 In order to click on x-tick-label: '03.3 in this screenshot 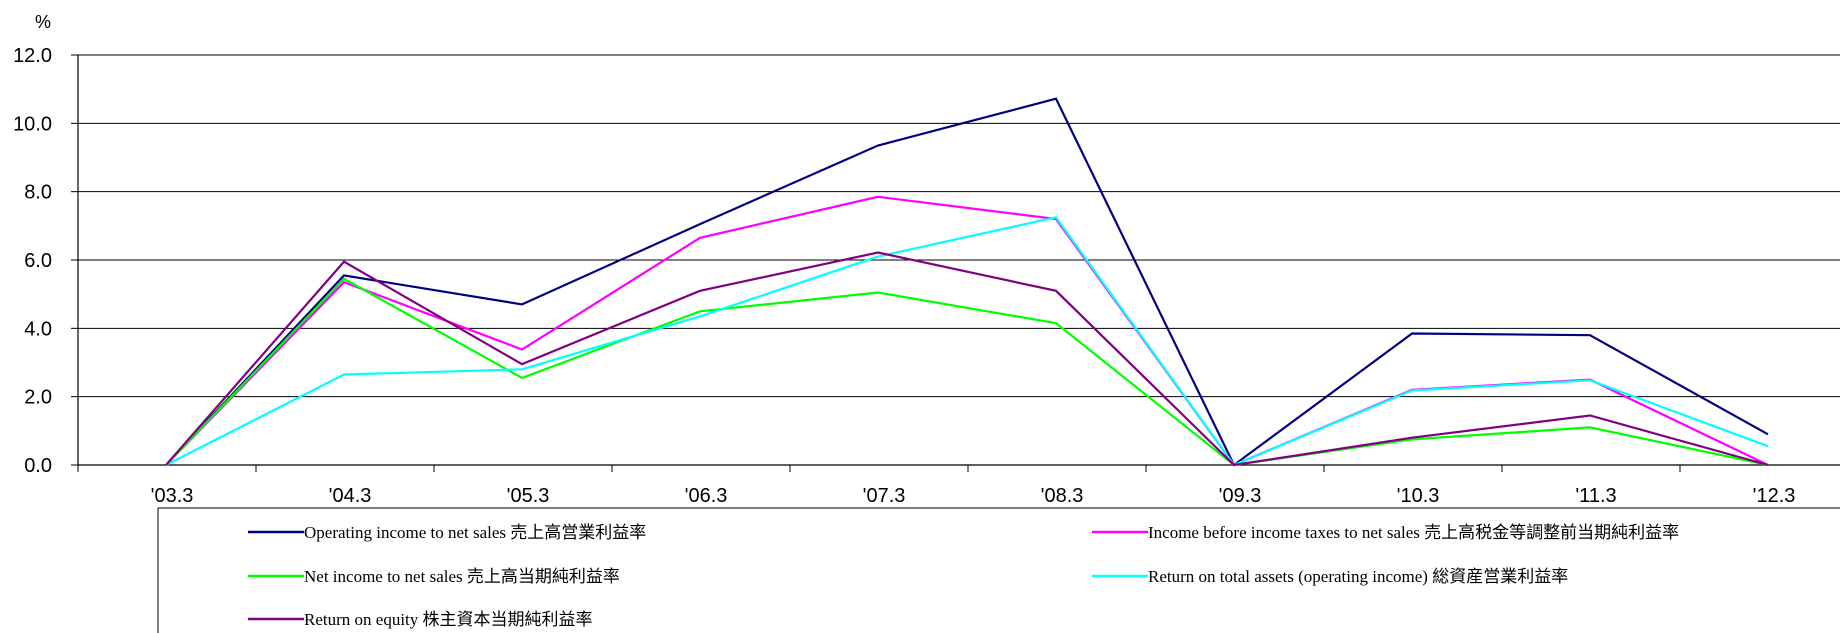, I will do `click(172, 496)`.